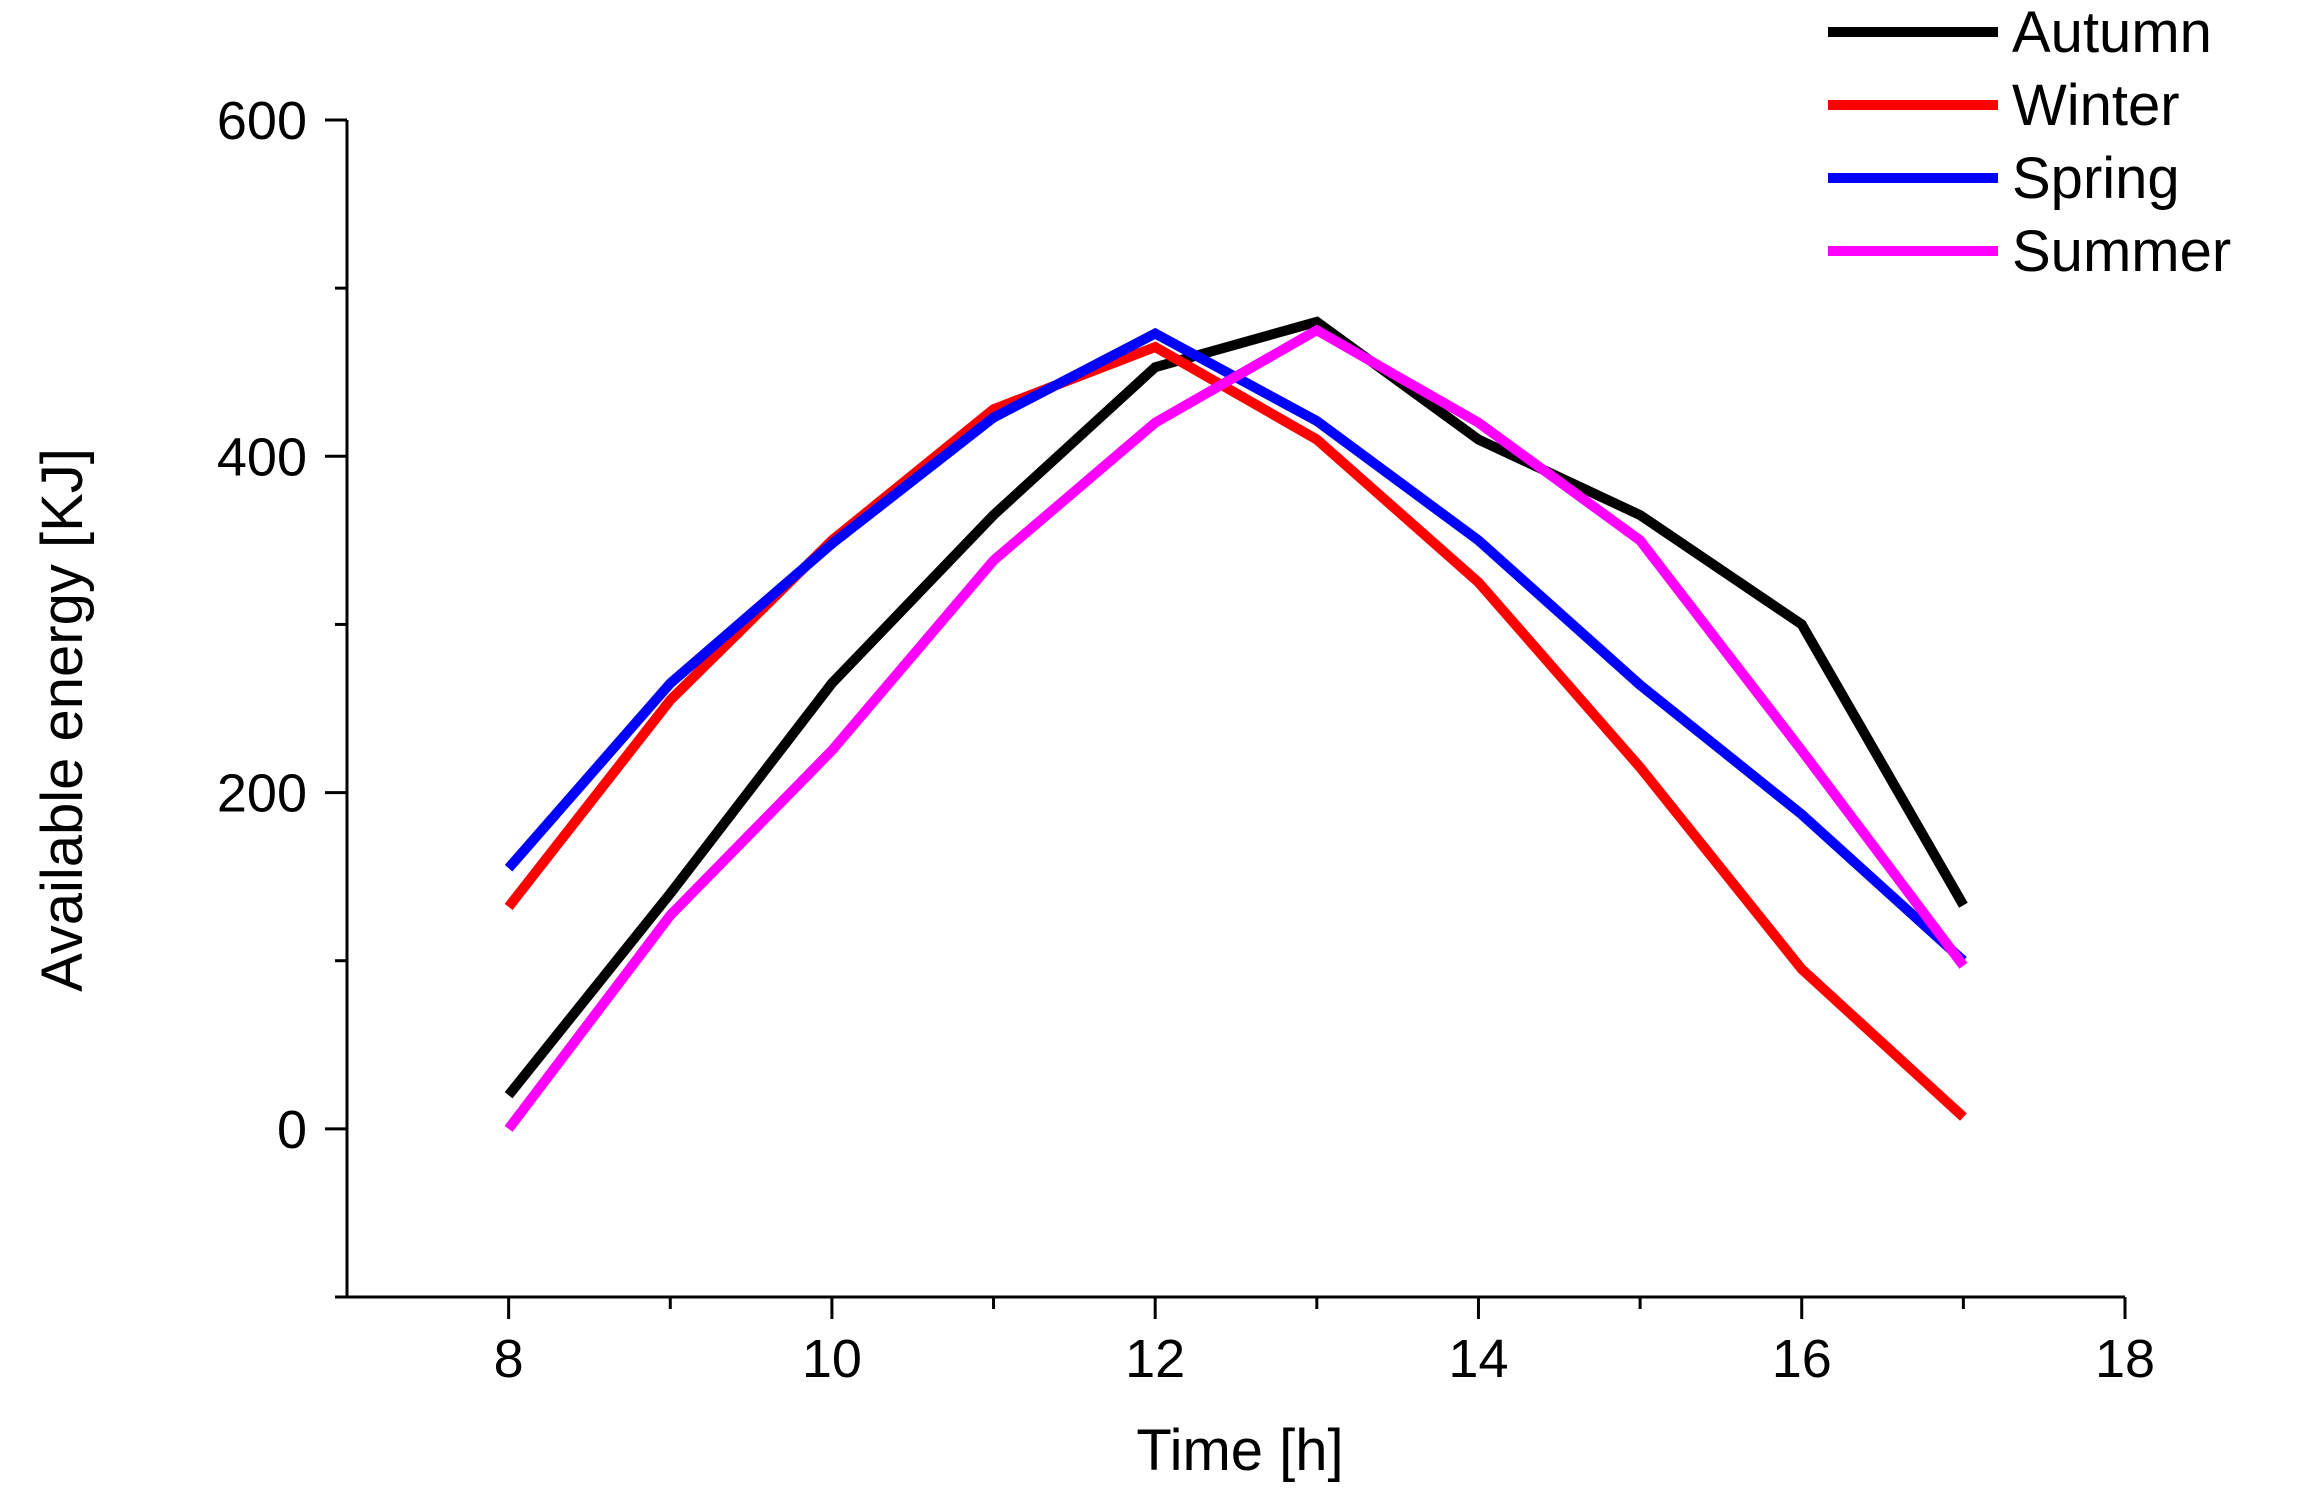  I want to click on x-tick-label: 8, so click(509, 1359).